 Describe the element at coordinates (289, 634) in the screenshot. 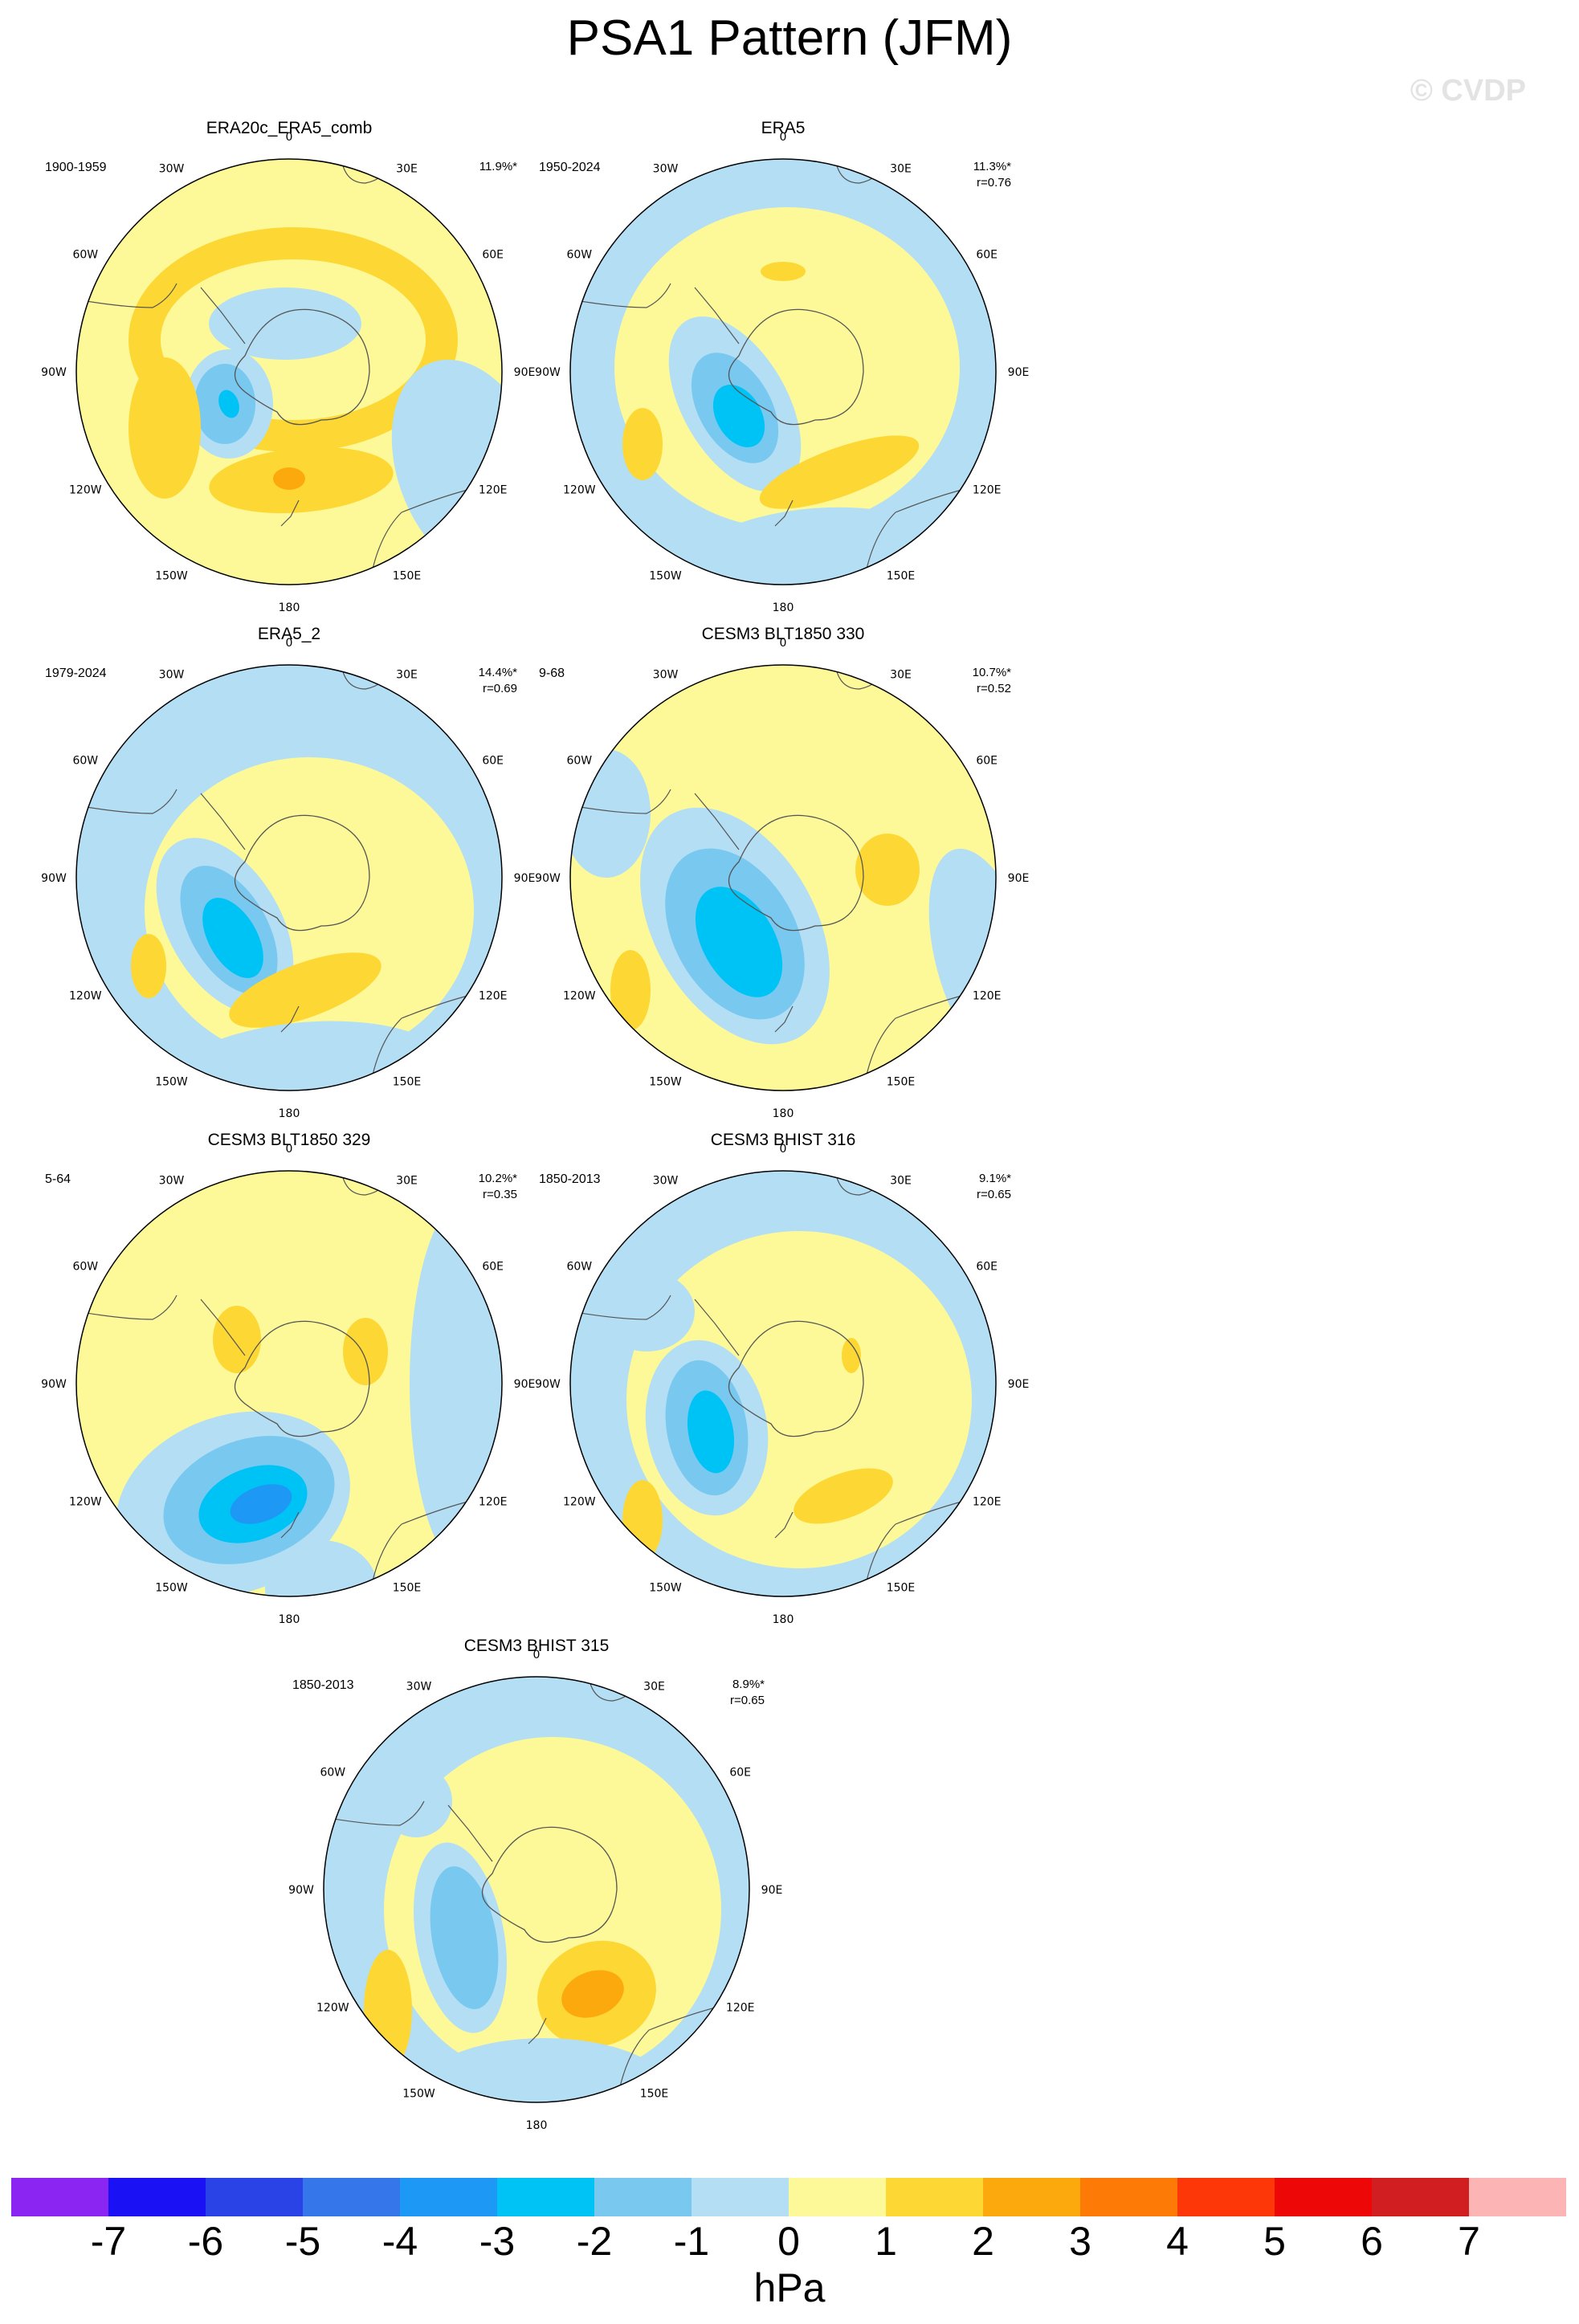

I see `panel-title: ERA5_2` at that location.